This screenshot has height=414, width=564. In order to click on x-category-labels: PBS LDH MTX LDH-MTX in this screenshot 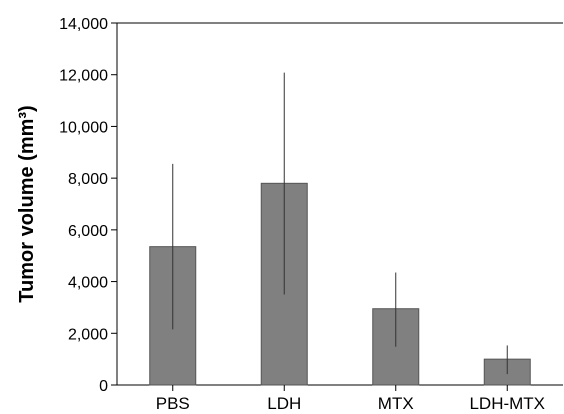, I will do `click(350, 399)`.